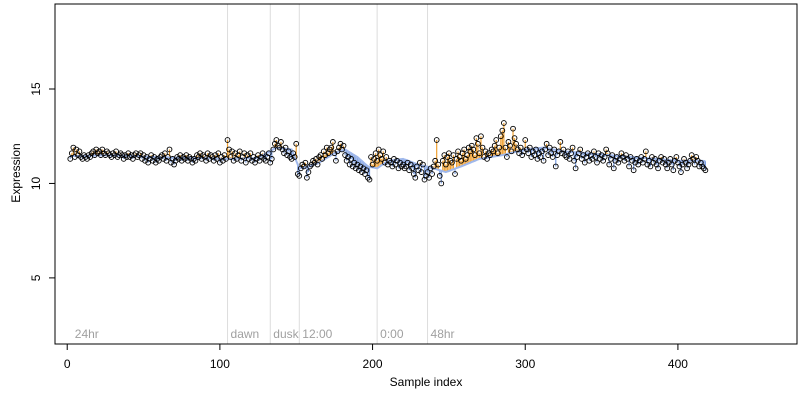  Describe the element at coordinates (373, 364) in the screenshot. I see `x-tick-label: 200` at that location.